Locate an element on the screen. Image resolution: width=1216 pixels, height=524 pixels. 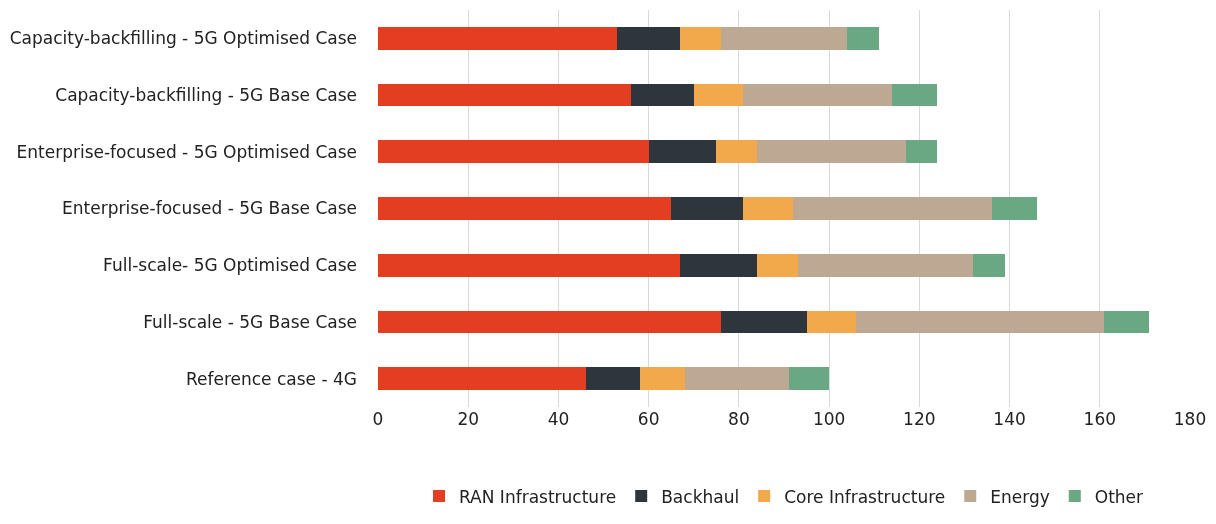
y-tick-label: Capacity-backfilling - 5G Base Case is located at coordinates (206, 95).